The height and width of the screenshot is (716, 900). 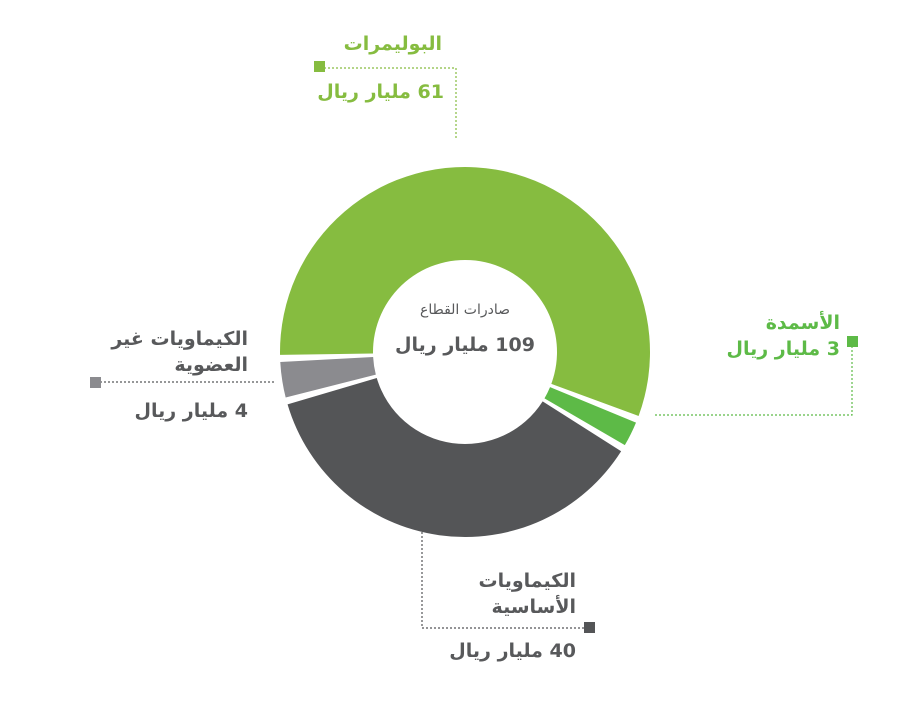 I want to click on leader-line-fertilizers, so click(x=754, y=379).